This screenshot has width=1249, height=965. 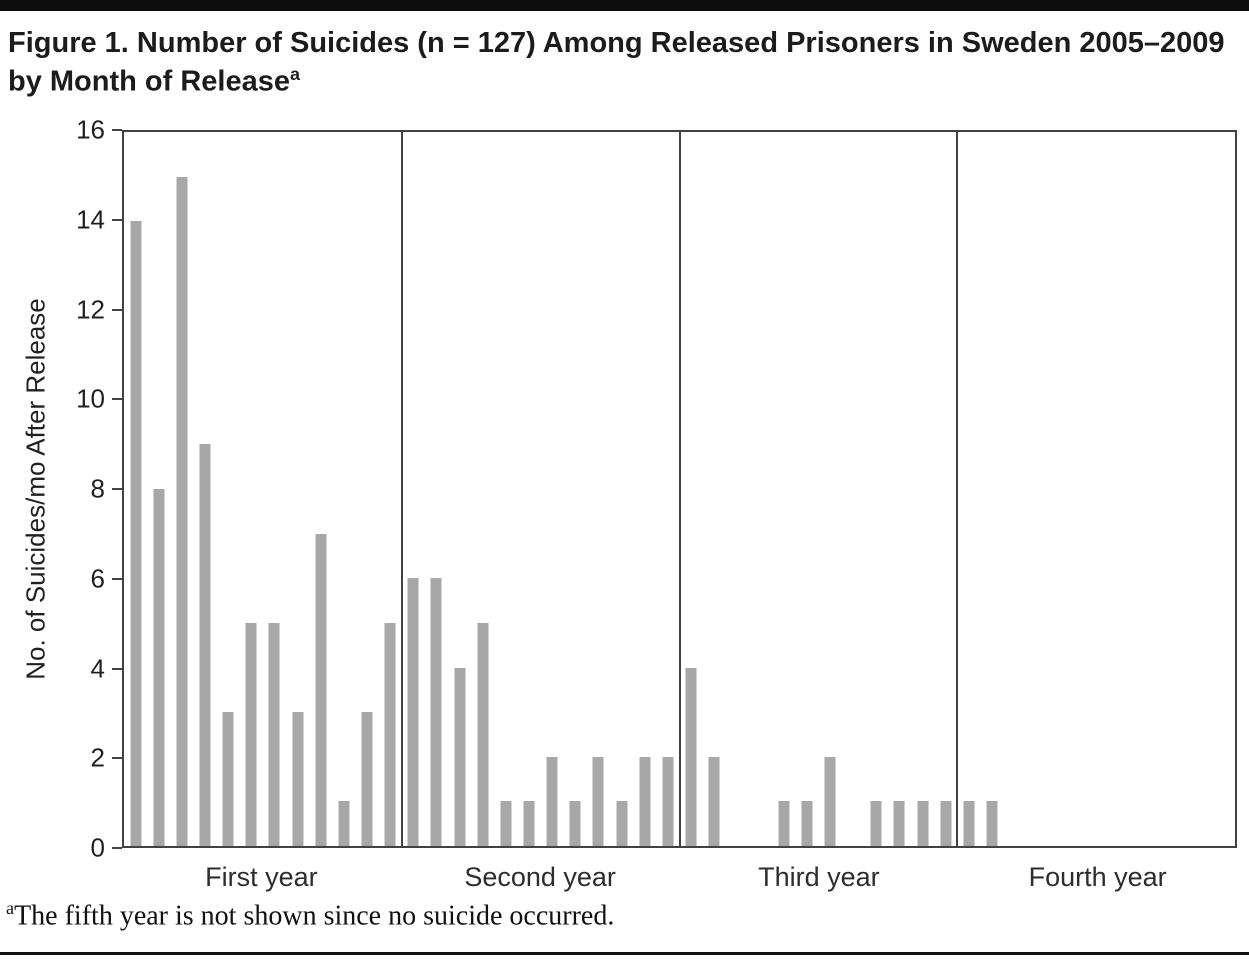 What do you see at coordinates (624, 953) in the screenshot?
I see `bottom-rule` at bounding box center [624, 953].